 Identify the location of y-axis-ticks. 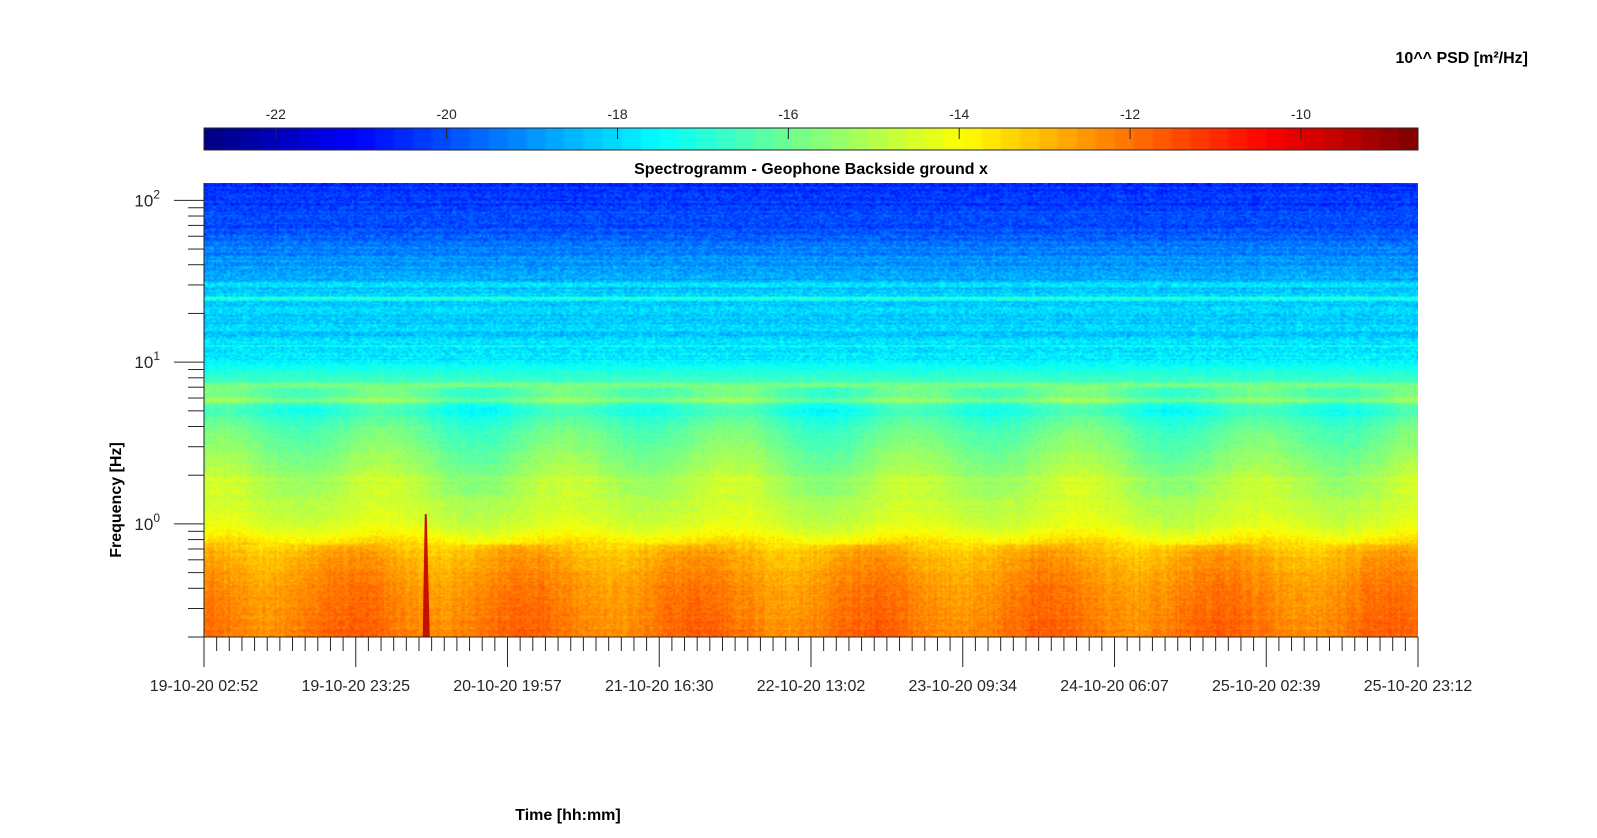
(189, 418).